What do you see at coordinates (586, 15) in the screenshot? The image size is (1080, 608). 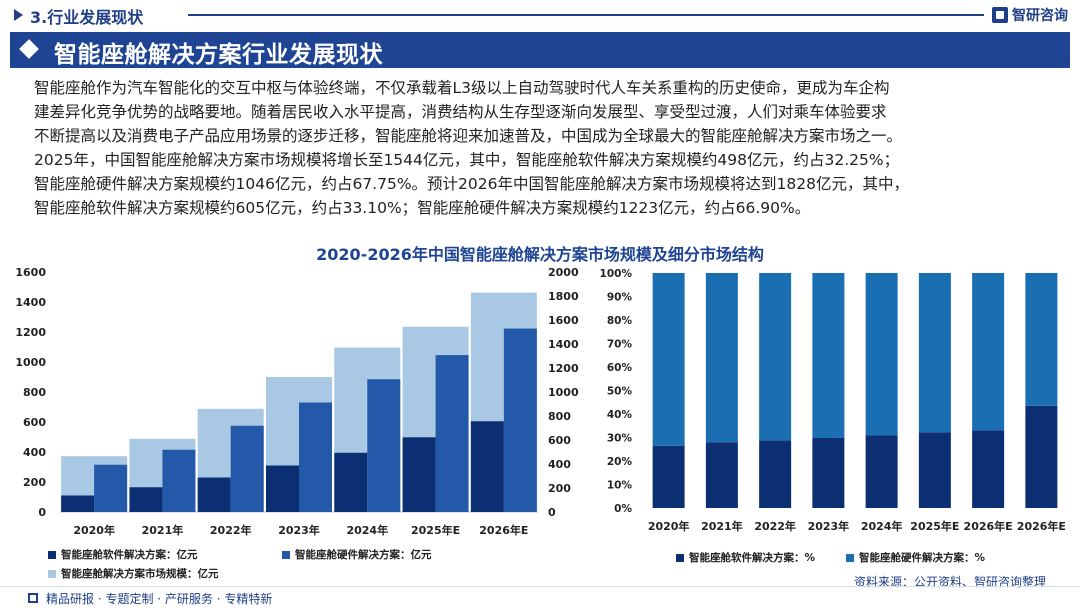 I see `header-rule` at bounding box center [586, 15].